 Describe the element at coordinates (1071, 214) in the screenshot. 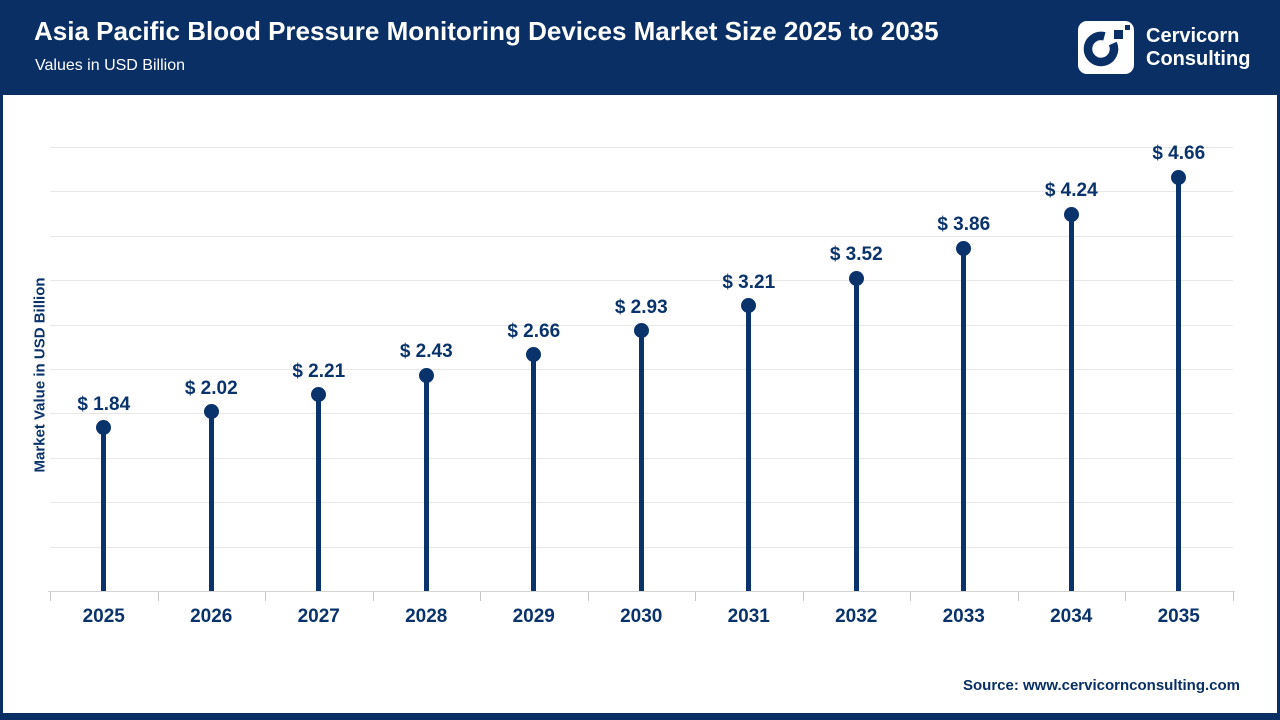

I see `data-point-2034` at that location.